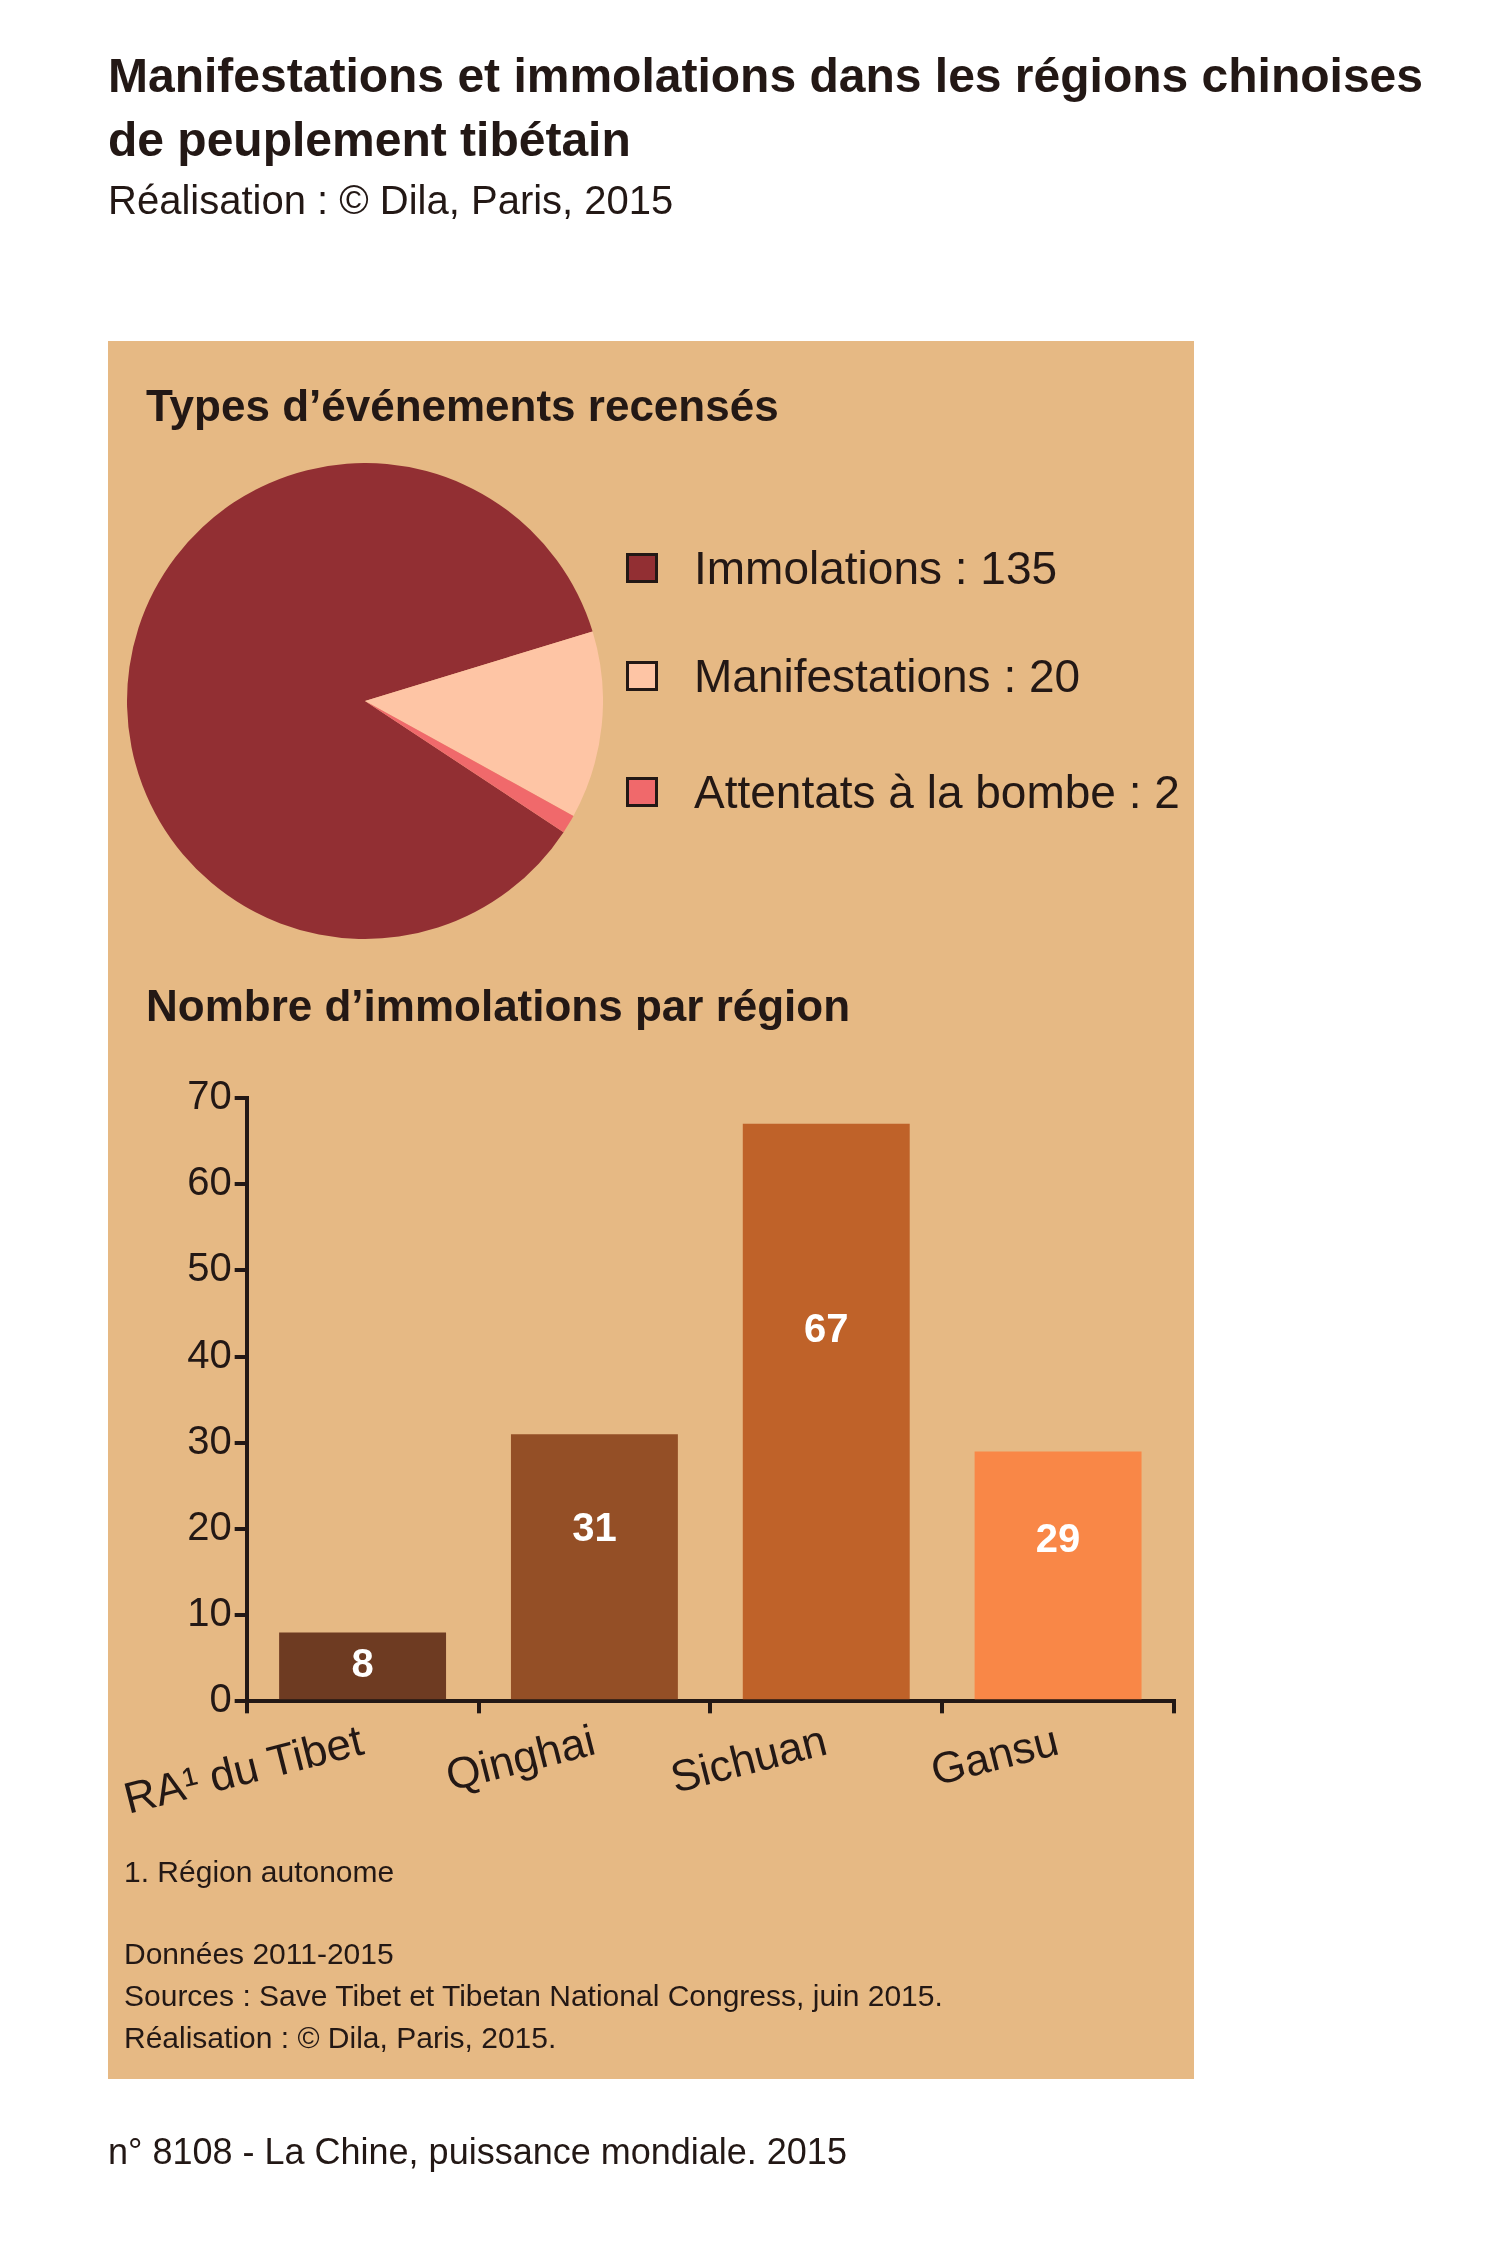  What do you see at coordinates (994, 1754) in the screenshot?
I see `x-tick-label: Gansu` at bounding box center [994, 1754].